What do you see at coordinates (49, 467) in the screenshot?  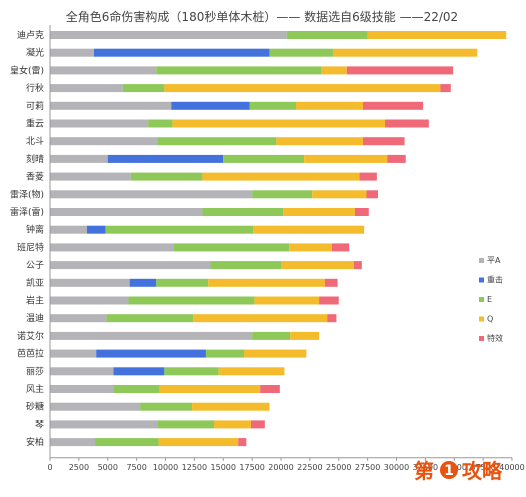 I see `x-tick-label: 0` at bounding box center [49, 467].